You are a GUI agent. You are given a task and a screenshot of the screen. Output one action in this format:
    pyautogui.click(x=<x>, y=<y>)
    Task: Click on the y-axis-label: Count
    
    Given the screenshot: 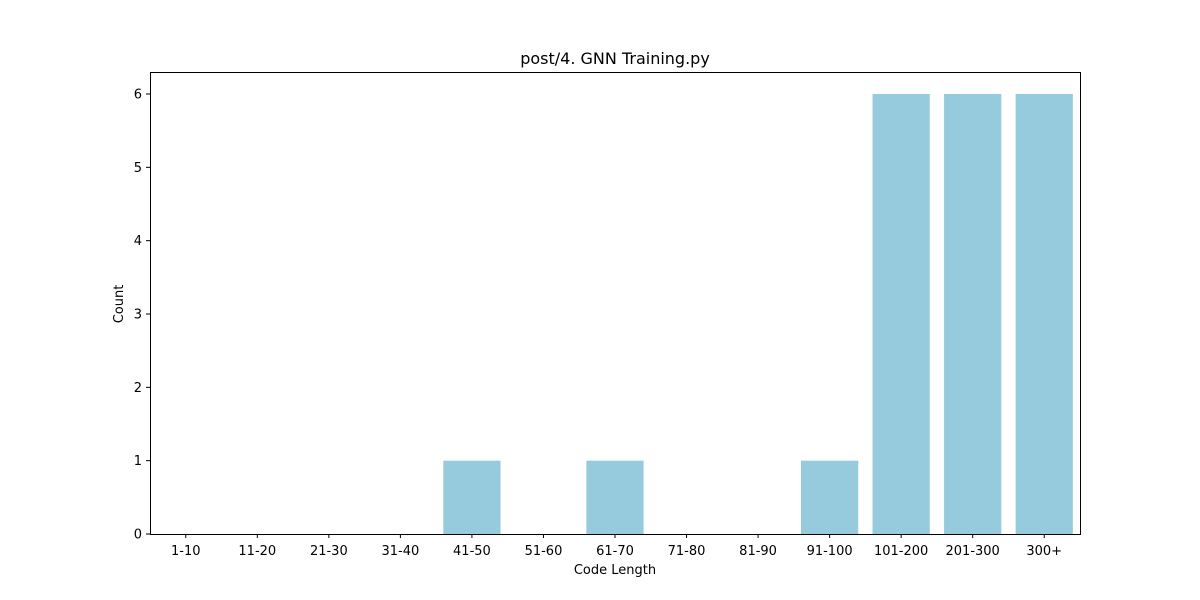 What is the action you would take?
    pyautogui.click(x=119, y=304)
    